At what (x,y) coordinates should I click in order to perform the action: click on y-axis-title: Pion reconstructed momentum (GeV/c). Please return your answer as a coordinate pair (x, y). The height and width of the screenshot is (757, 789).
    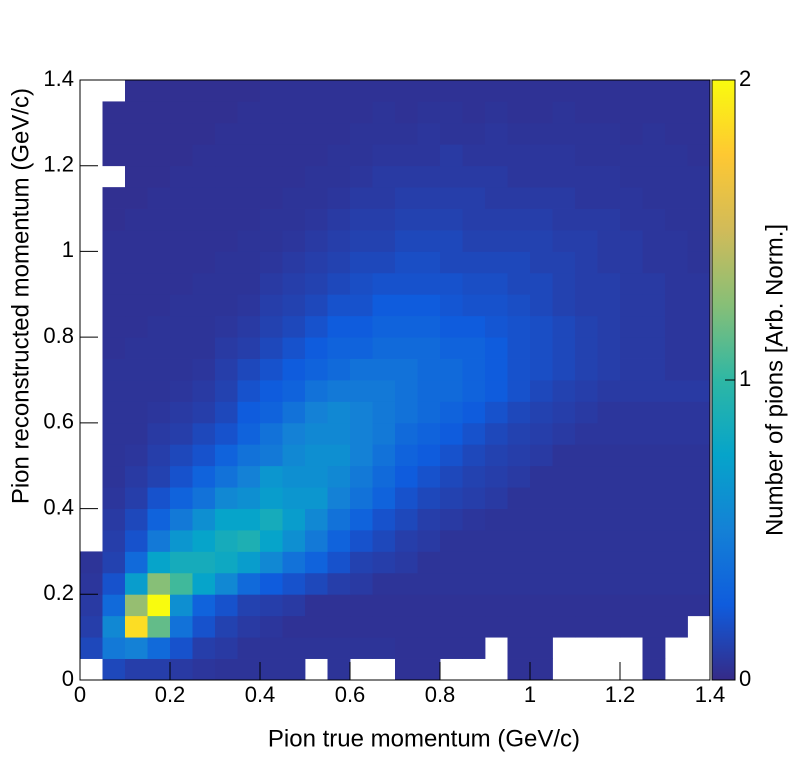
    Looking at the image, I should click on (20, 296).